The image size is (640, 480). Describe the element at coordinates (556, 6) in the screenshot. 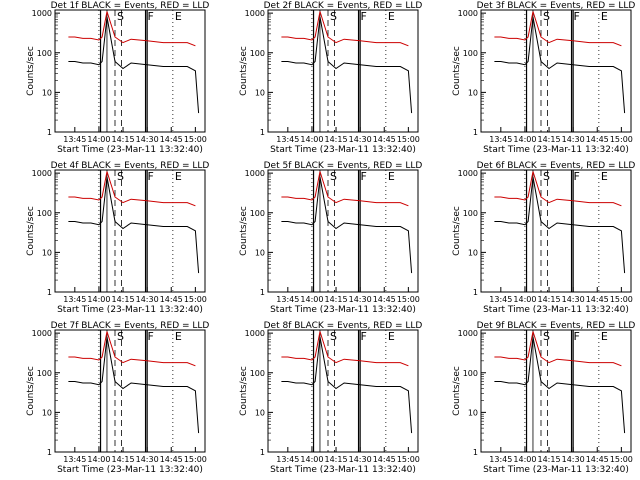

I see `chart-title: Det 3f BLACK = Events, RED = LLD` at that location.